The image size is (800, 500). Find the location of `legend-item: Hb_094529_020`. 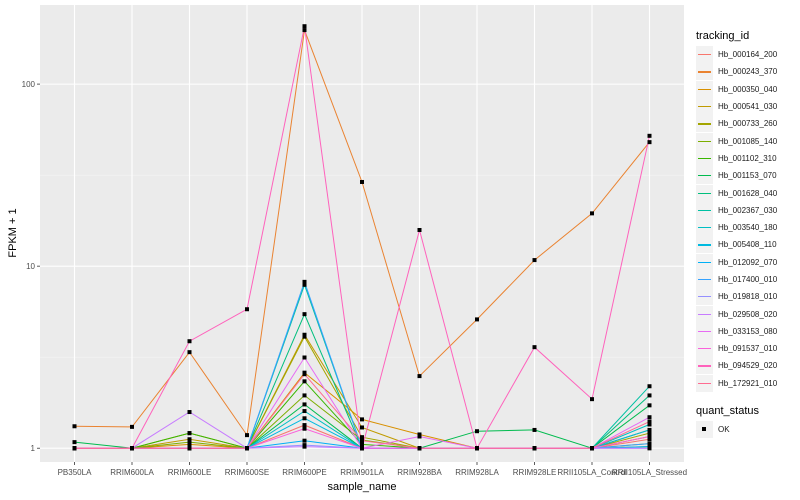

legend-item: Hb_094529_020 is located at coordinates (748, 366).